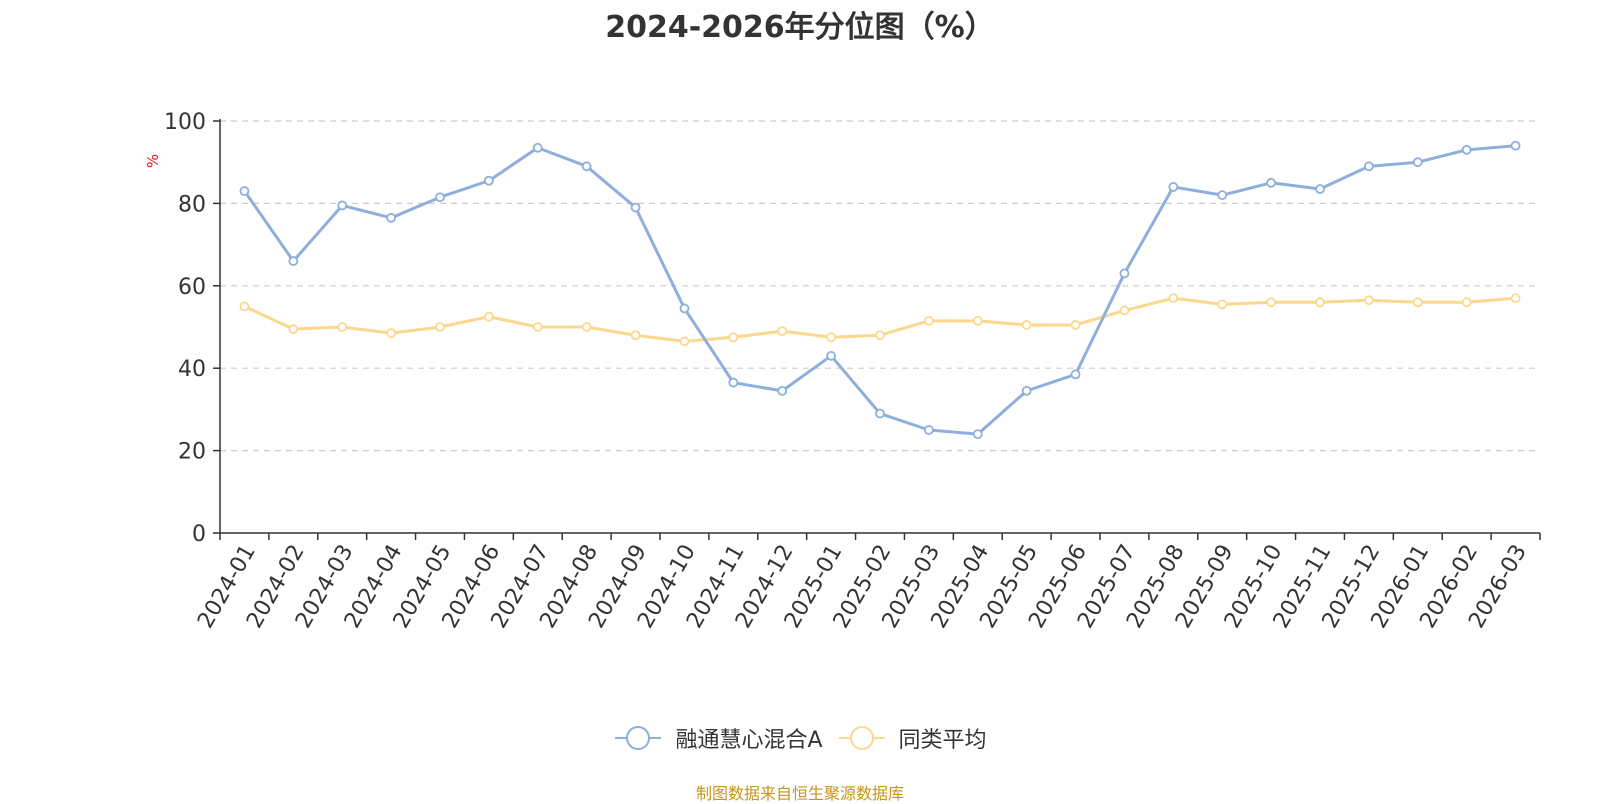 The height and width of the screenshot is (804, 1600). Describe the element at coordinates (942, 740) in the screenshot. I see `legend-label-series-2: 同类平均` at that location.